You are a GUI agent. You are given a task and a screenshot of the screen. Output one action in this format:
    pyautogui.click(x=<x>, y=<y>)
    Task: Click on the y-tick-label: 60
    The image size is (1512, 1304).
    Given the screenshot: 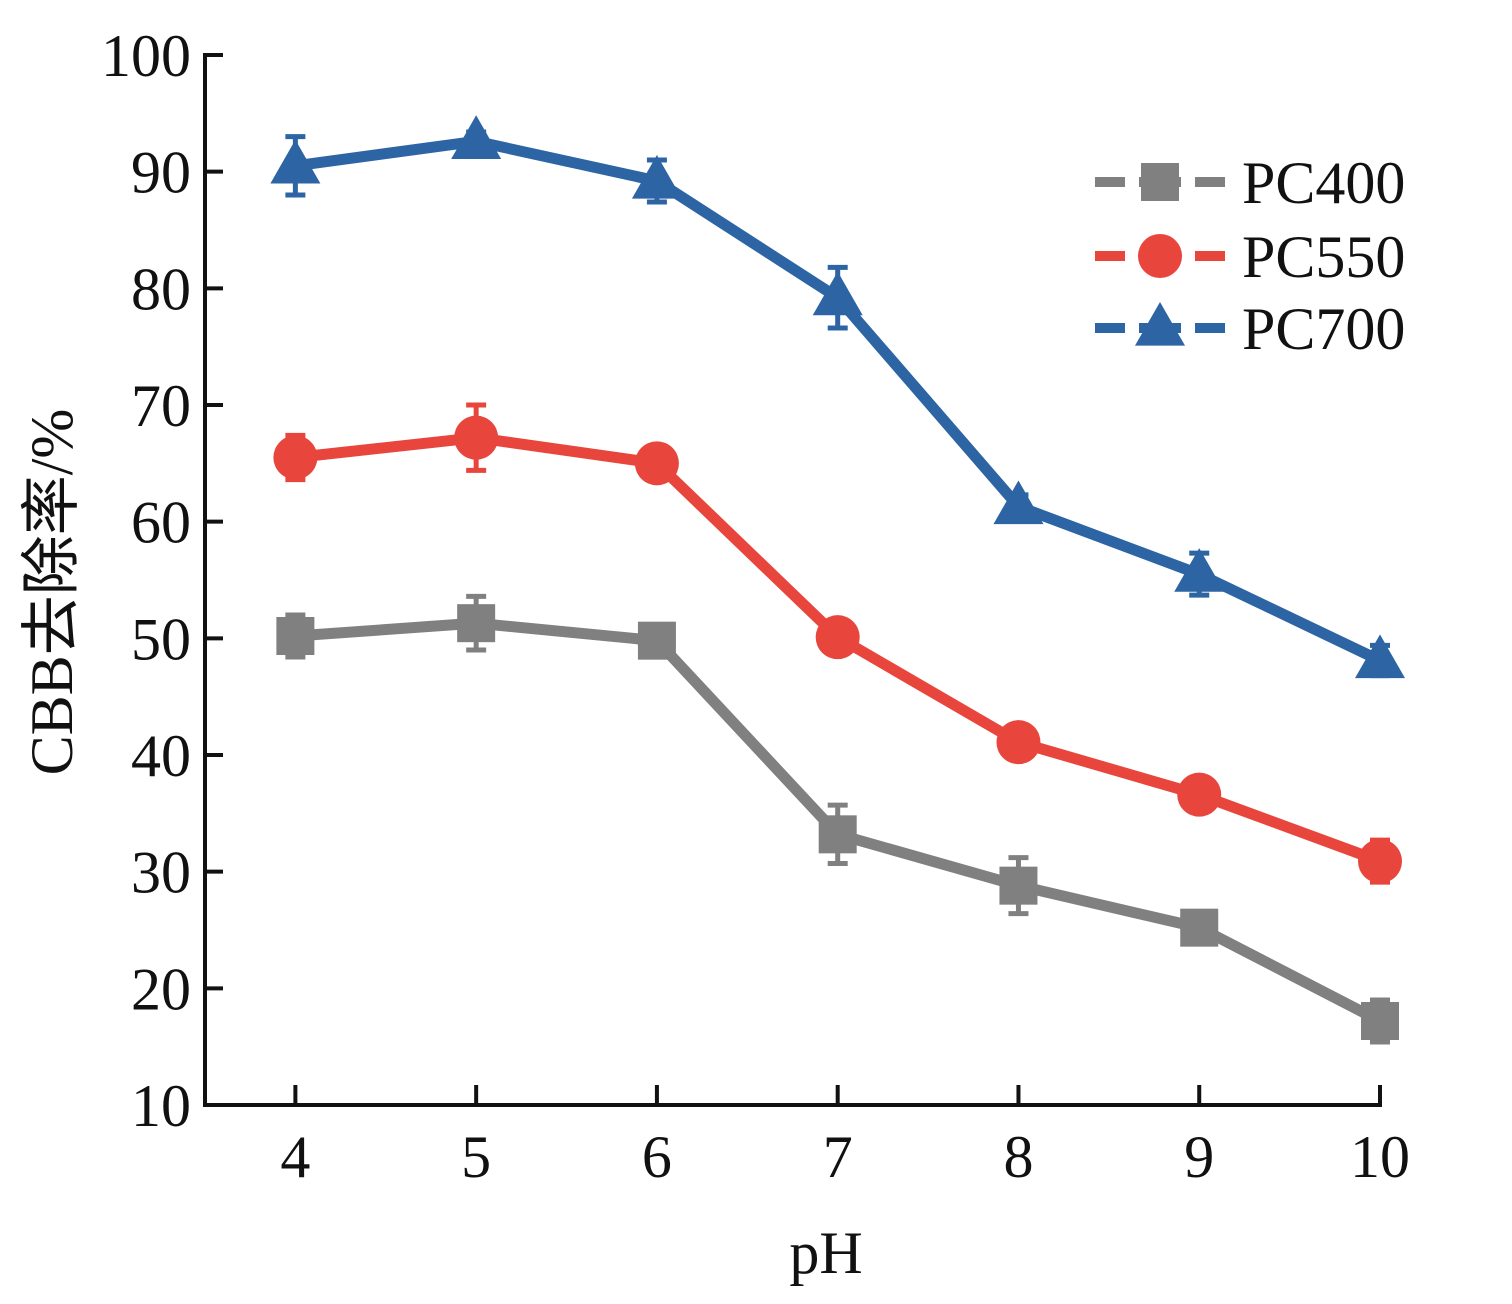 What is the action you would take?
    pyautogui.click(x=161, y=523)
    